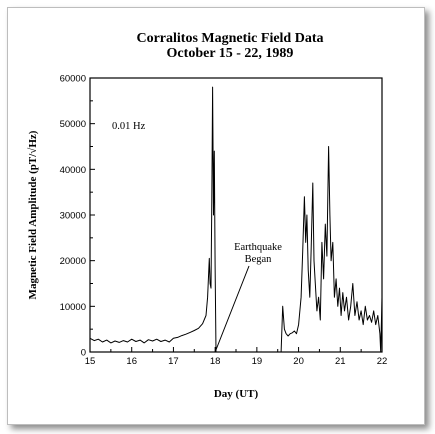  Describe the element at coordinates (131, 361) in the screenshot. I see `x-tick-label: 16` at that location.